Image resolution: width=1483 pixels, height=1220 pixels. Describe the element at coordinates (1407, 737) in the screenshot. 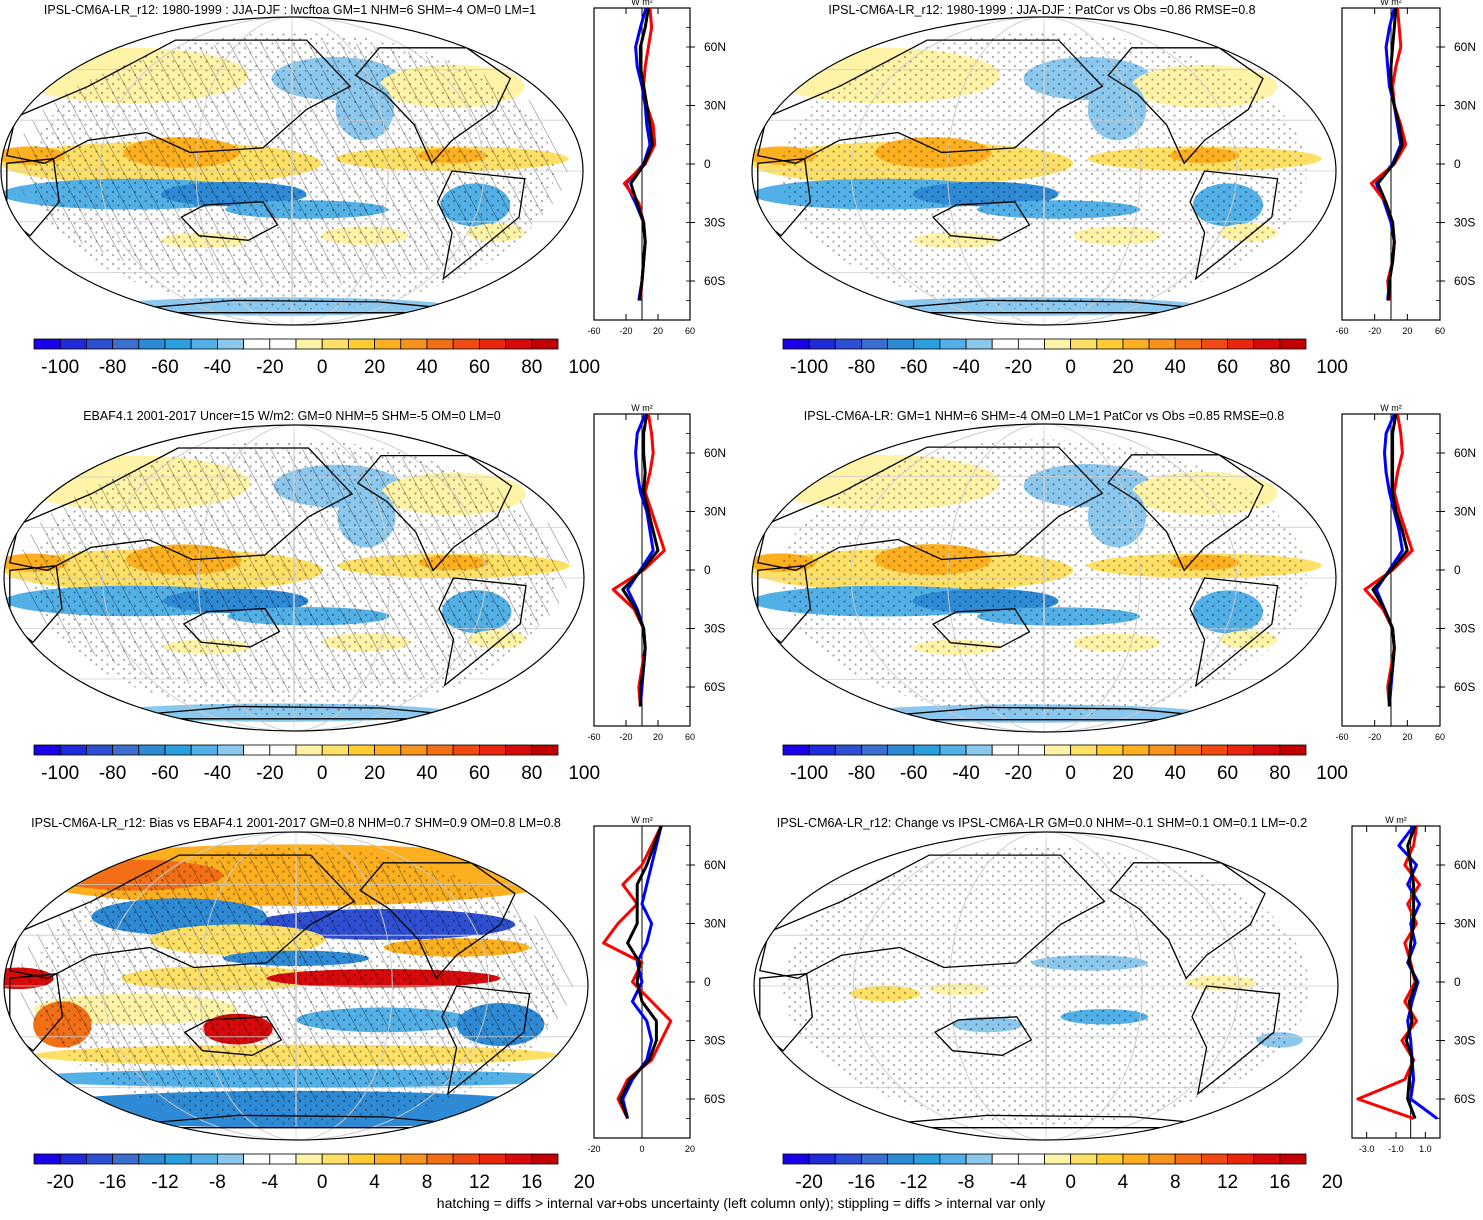

I see `zonal-x-tick-label: 20` at that location.